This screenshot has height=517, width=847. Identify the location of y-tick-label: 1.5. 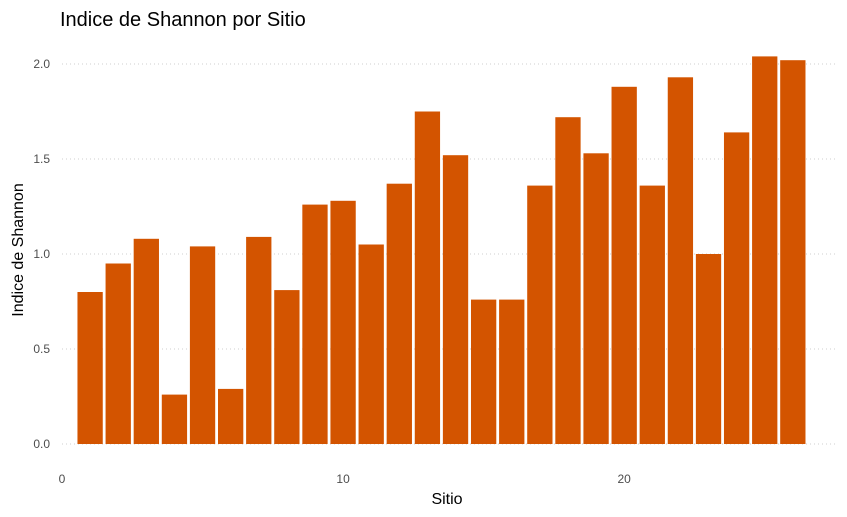
(41, 159).